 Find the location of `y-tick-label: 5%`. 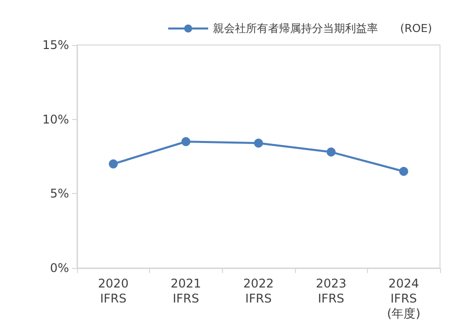

y-tick-label: 5% is located at coordinates (59, 193).